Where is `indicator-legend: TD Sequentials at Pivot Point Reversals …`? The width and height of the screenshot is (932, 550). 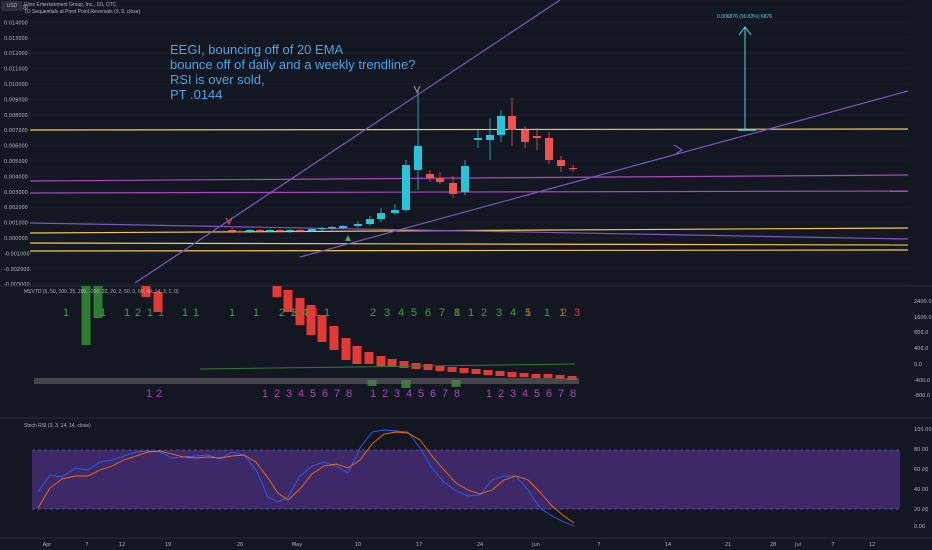 indicator-legend: TD Sequentials at Pivot Point Reversals … is located at coordinates (82, 12).